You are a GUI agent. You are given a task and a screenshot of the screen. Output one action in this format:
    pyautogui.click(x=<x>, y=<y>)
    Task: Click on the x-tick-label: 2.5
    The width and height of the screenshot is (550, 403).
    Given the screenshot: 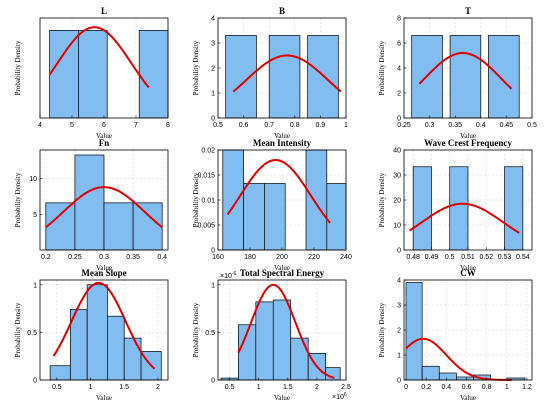 What is the action you would take?
    pyautogui.click(x=346, y=387)
    